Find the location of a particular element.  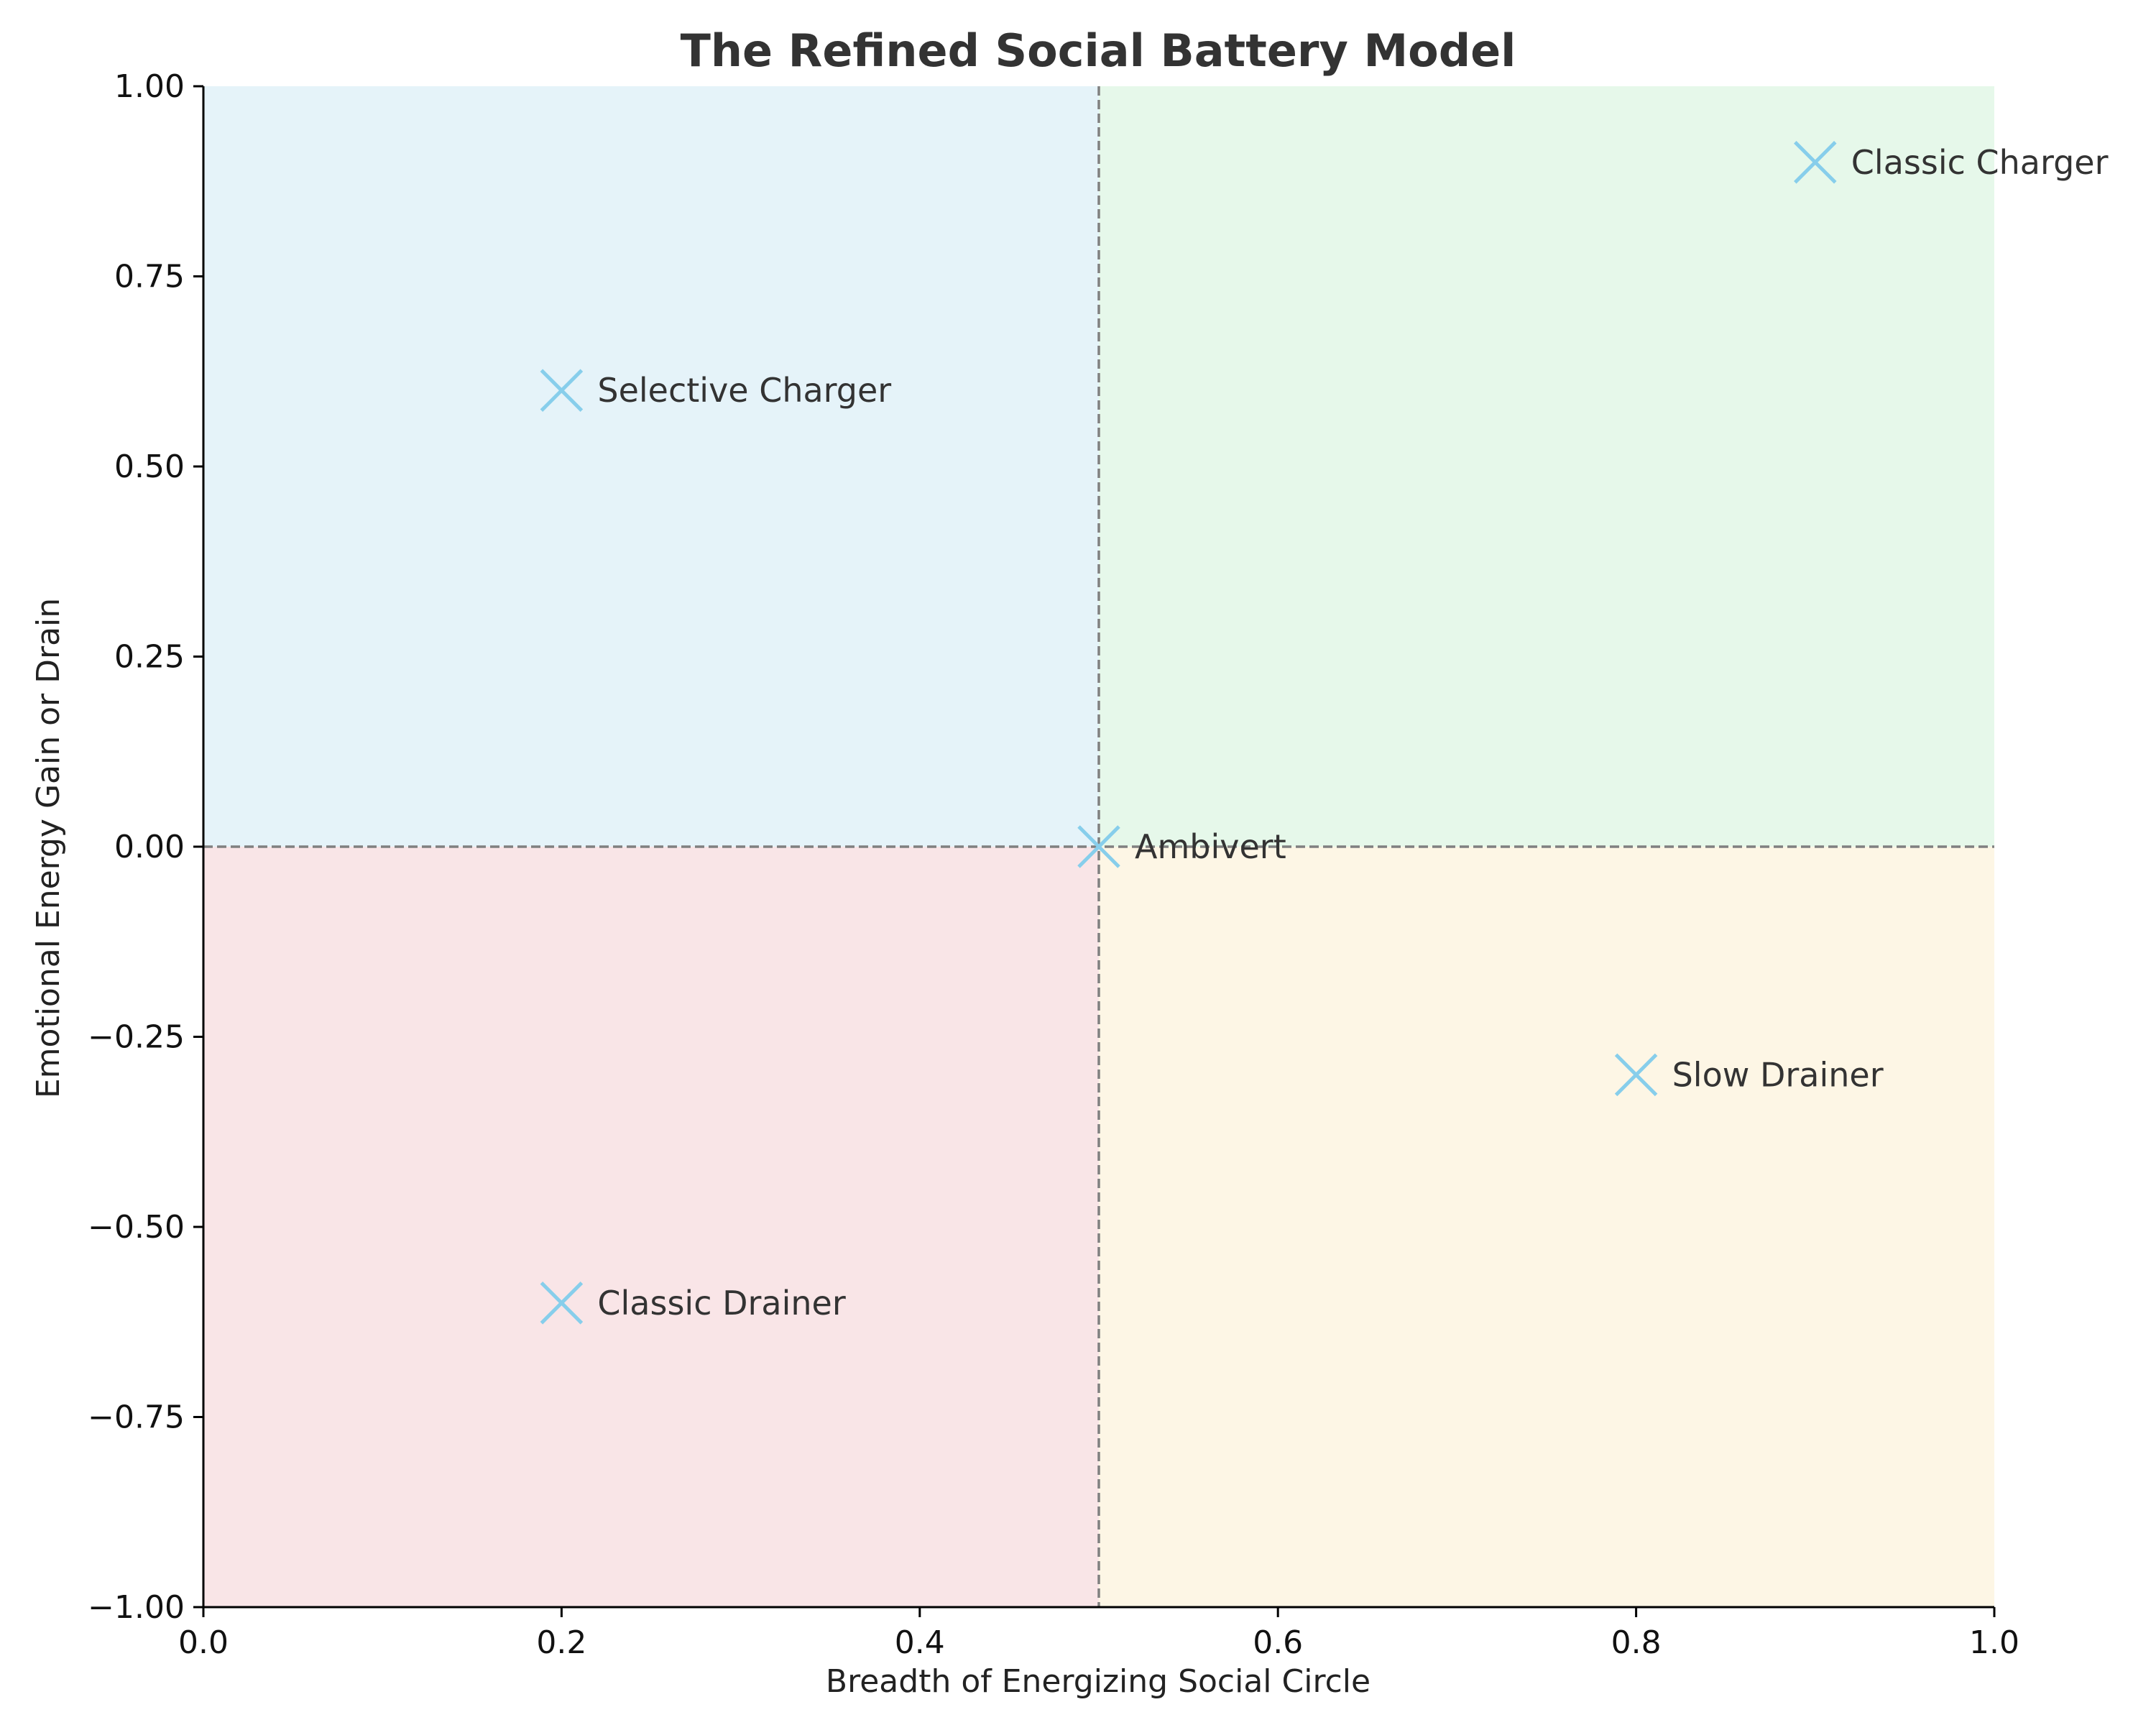

x-tick-label: 0.8 is located at coordinates (1637, 1642).